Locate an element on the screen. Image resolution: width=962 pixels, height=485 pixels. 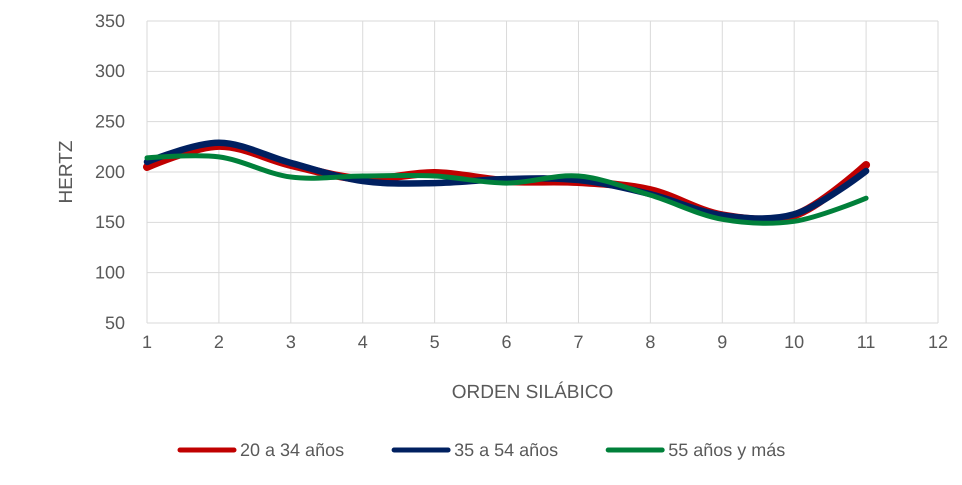
legend-label: 20 a 34 años is located at coordinates (292, 450).